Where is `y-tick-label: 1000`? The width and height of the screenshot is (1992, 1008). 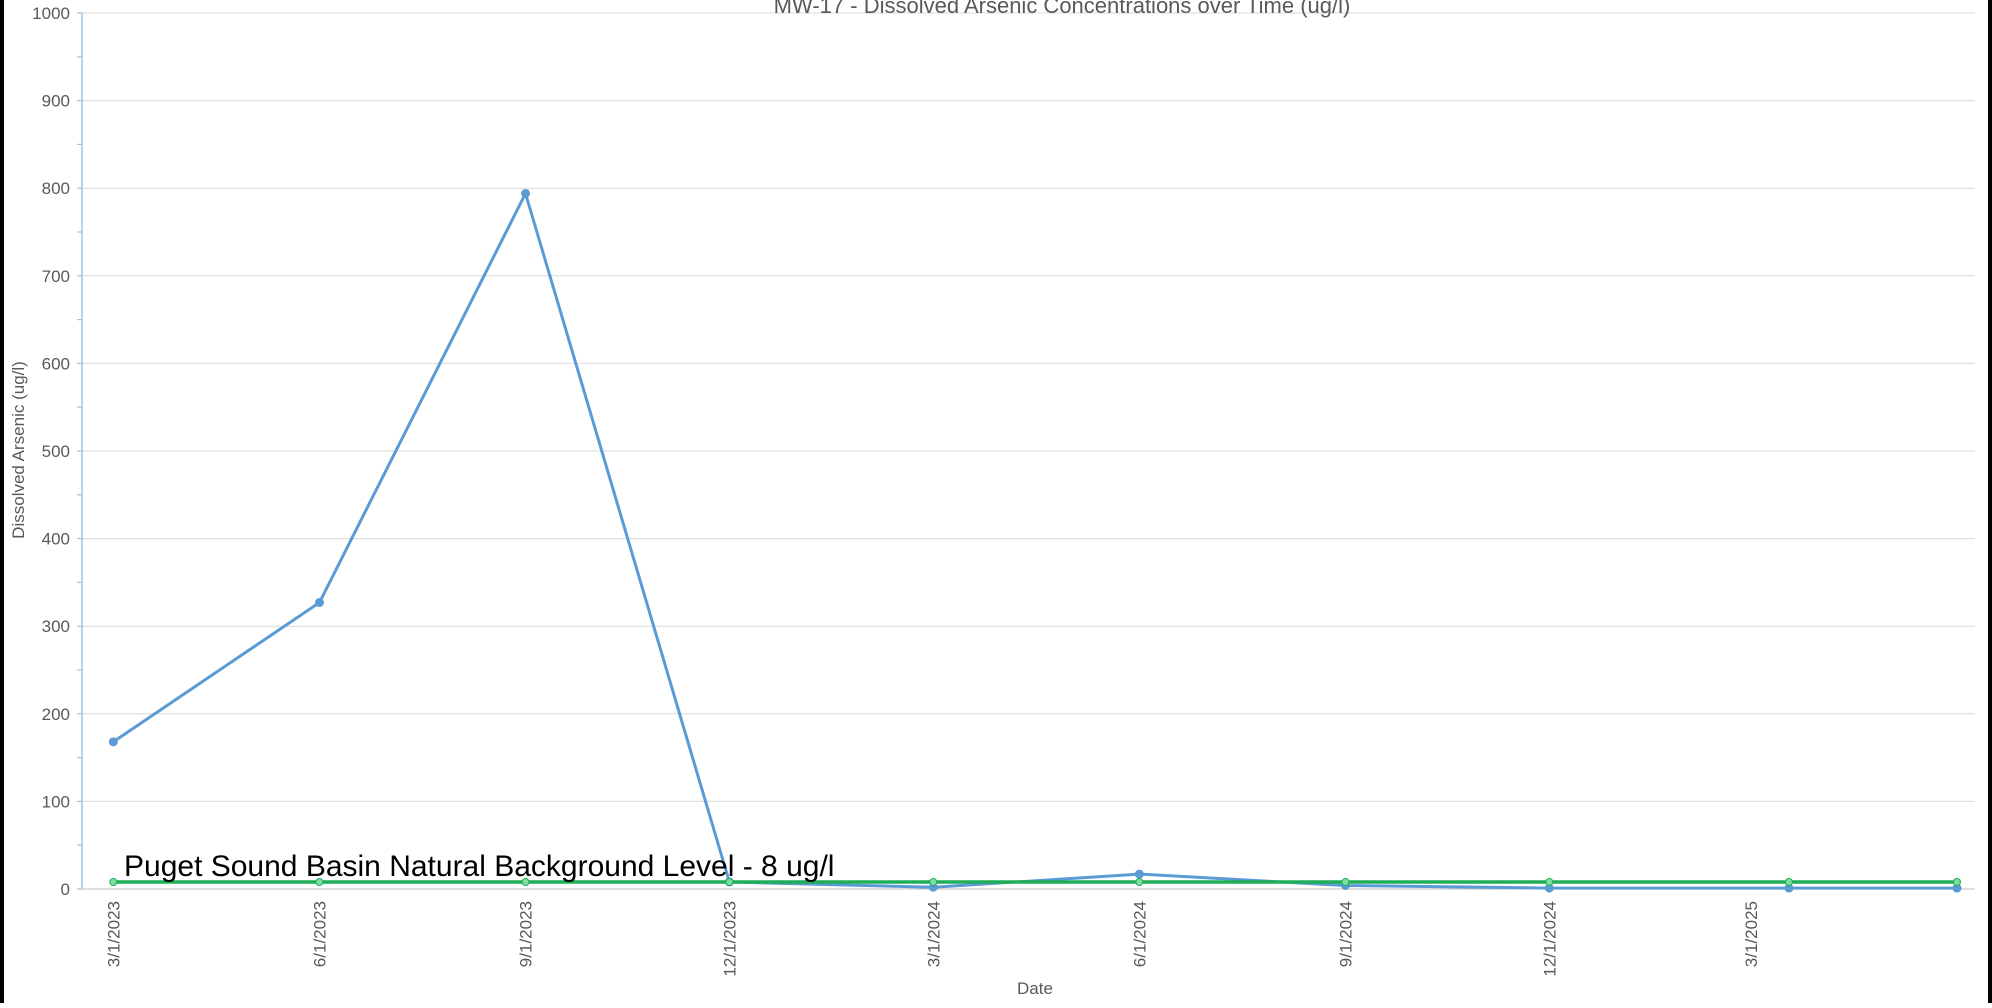
y-tick-label: 1000 is located at coordinates (51, 13).